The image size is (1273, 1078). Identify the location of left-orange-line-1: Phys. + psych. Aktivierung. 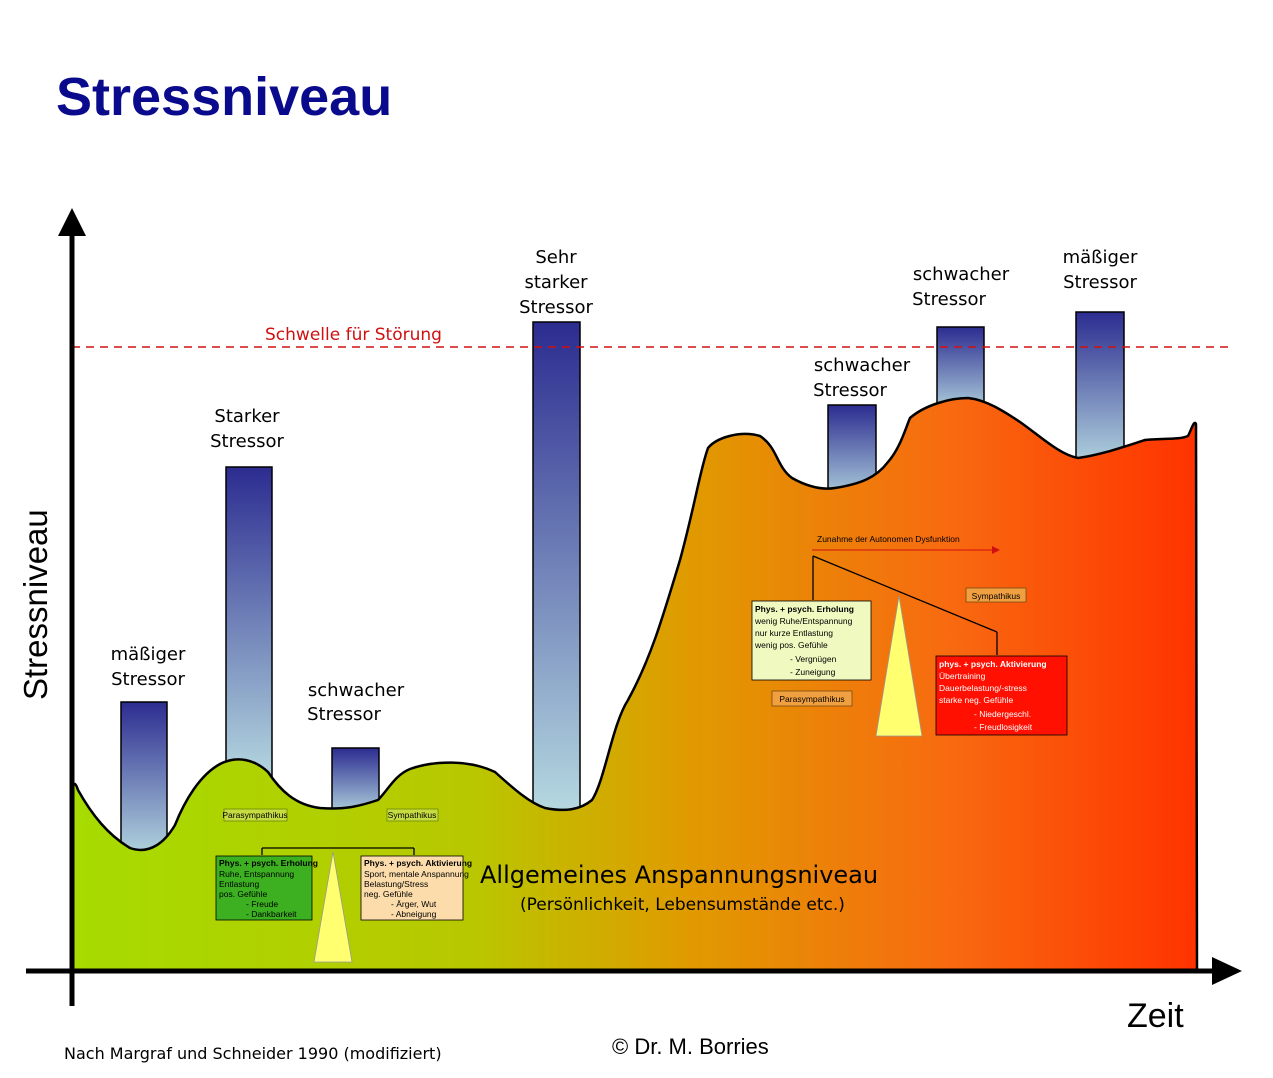
(418, 863).